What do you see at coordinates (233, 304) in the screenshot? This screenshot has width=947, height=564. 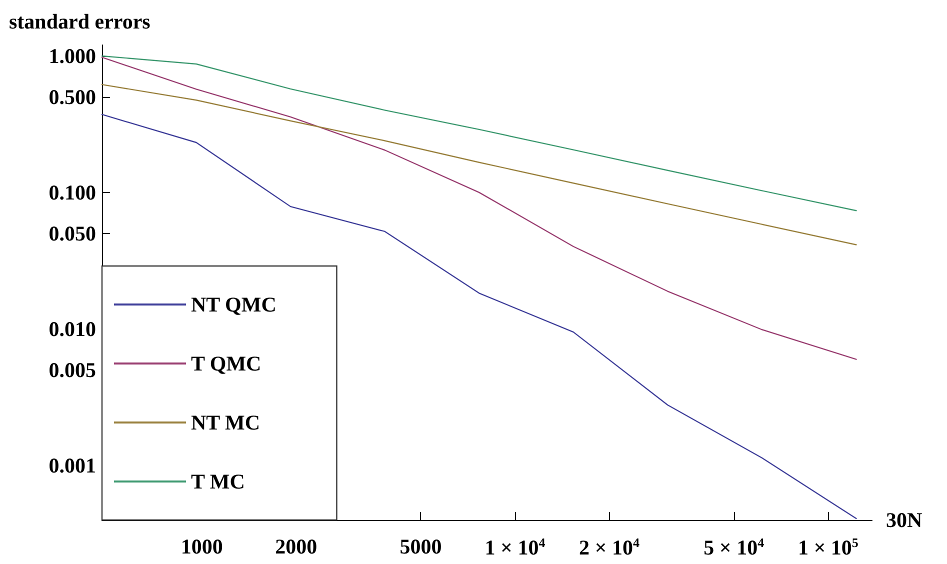 I see `legend-label: NT QMC` at bounding box center [233, 304].